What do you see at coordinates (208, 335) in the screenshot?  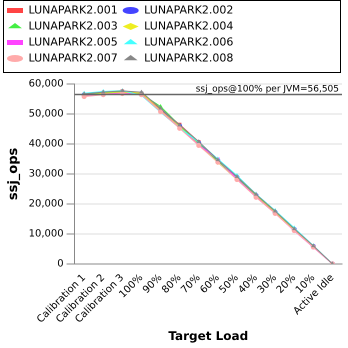 I see `x-axis-title: Target Load` at bounding box center [208, 335].